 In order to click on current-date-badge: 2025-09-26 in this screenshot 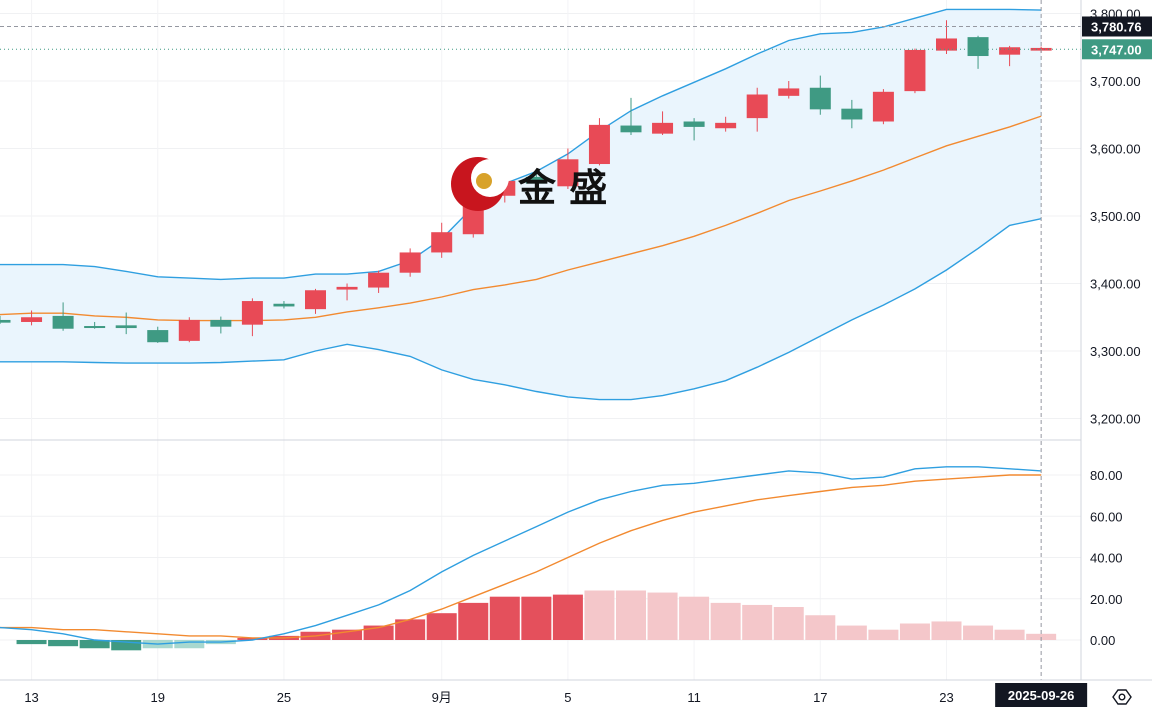, I will do `click(1041, 695)`.